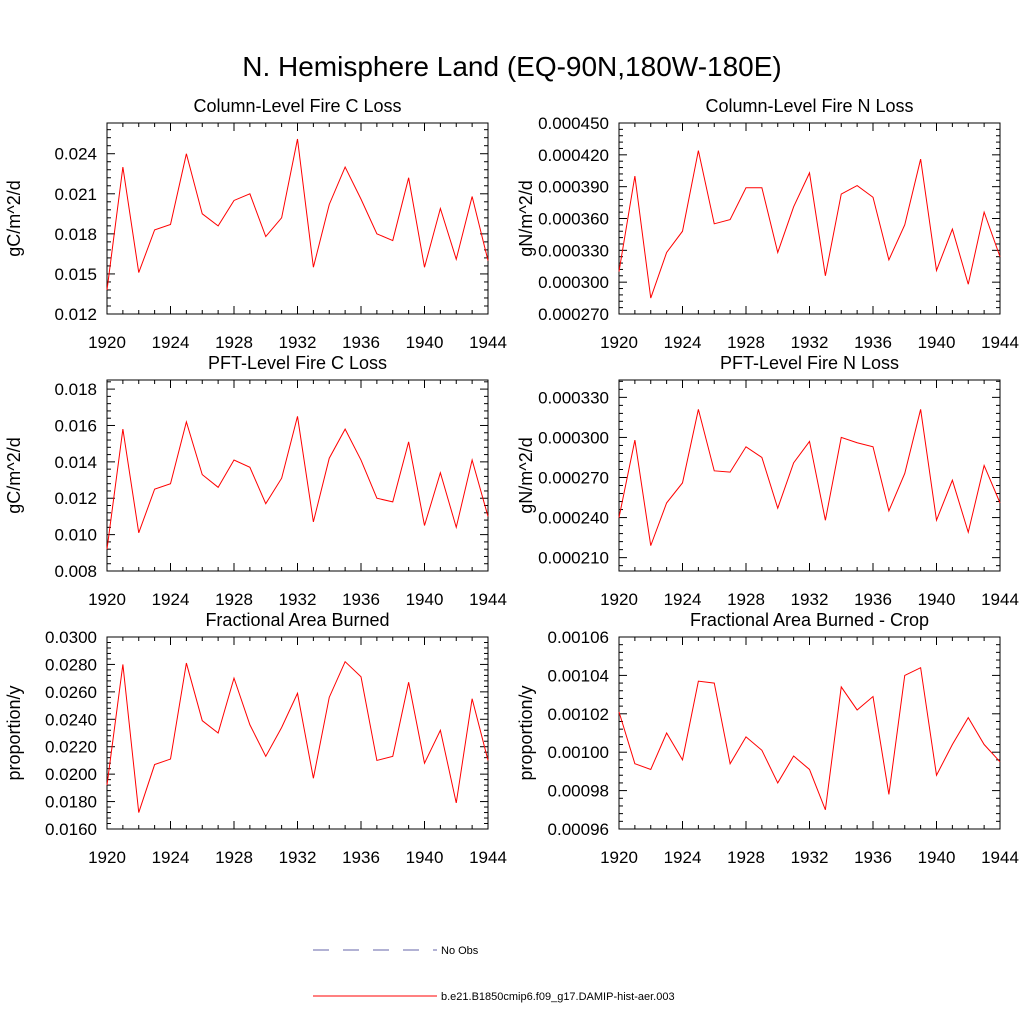 This screenshot has height=1024, width=1024. Describe the element at coordinates (578, 637) in the screenshot. I see `y-tick-label: 0.00106` at that location.